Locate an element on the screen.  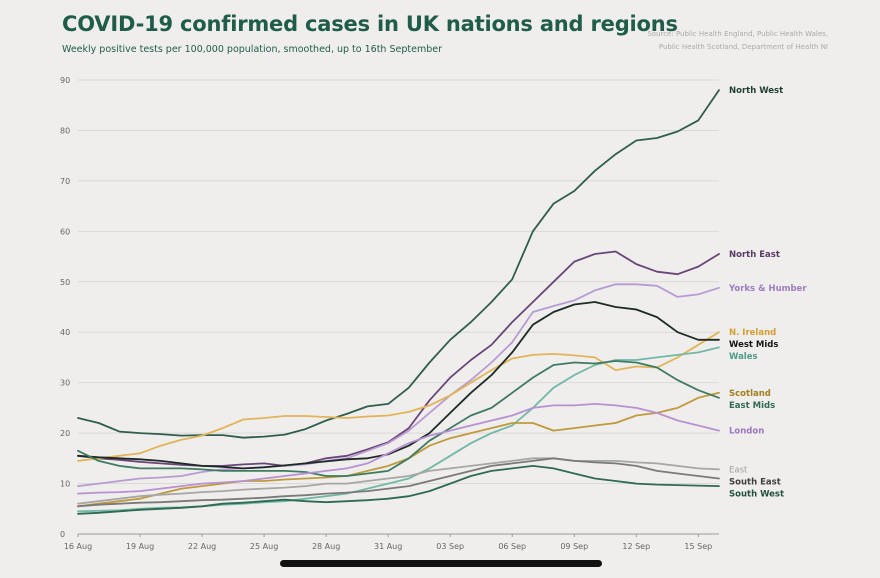
y-tick-label: 60 is located at coordinates (65, 231).